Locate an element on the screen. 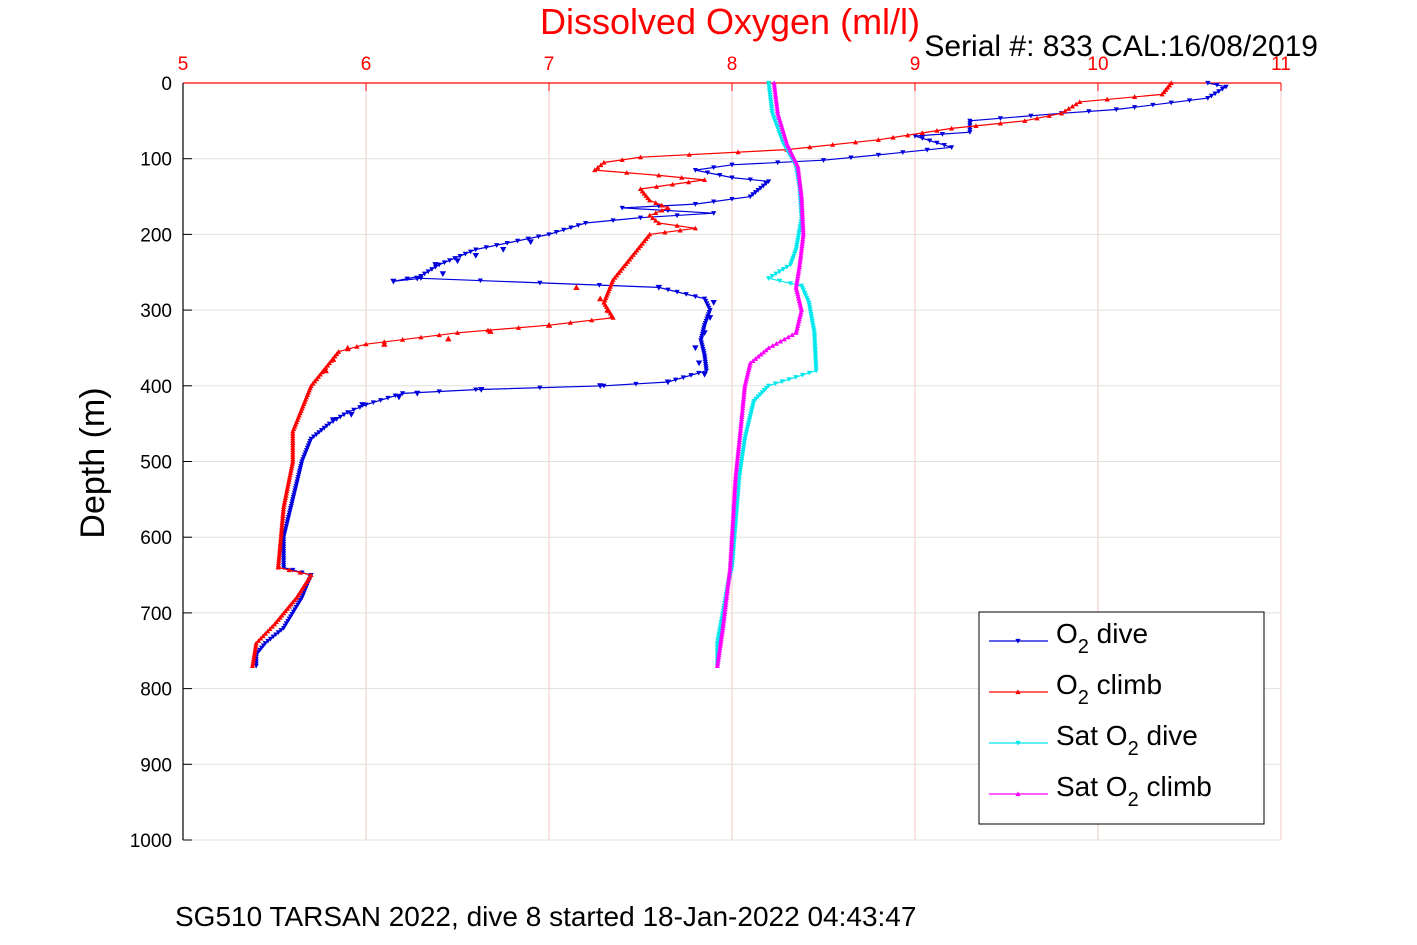  legend-label: O2 climb is located at coordinates (1109, 689).